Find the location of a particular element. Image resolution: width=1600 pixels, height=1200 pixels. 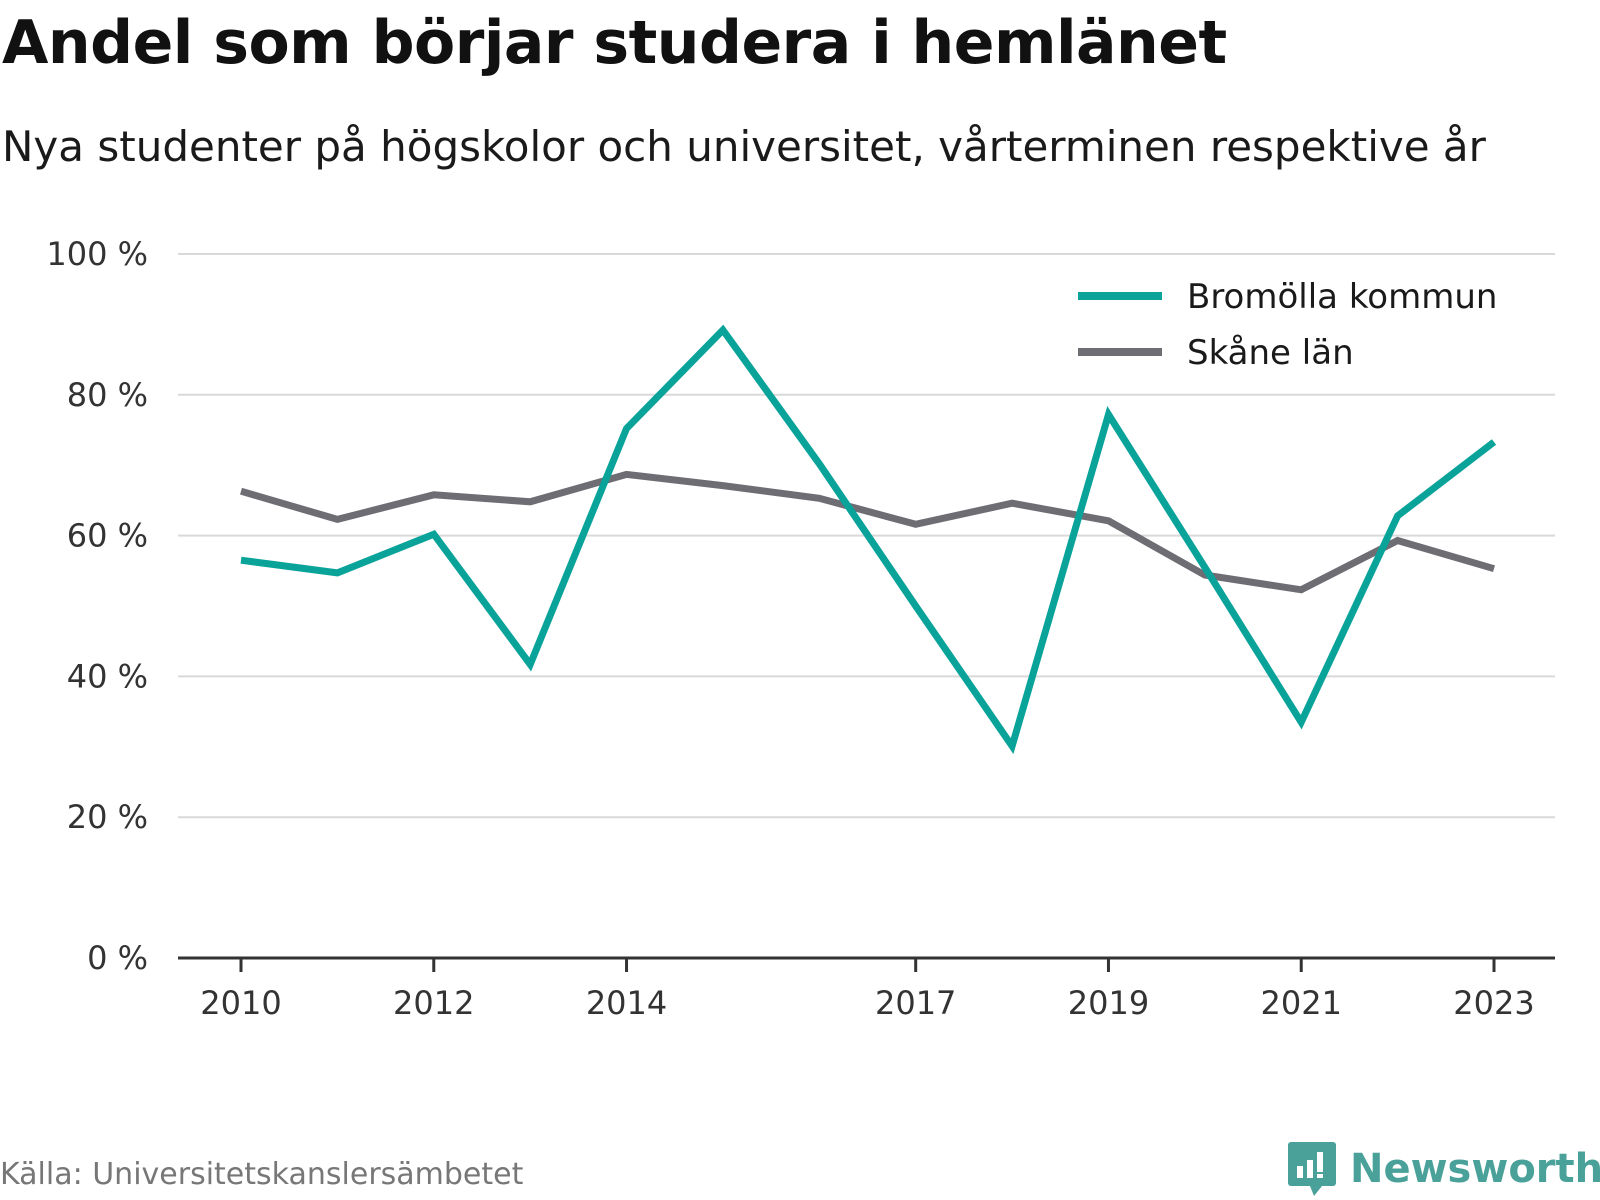

chart-title: Andel som börjar studera i hemlänet is located at coordinates (614, 43).